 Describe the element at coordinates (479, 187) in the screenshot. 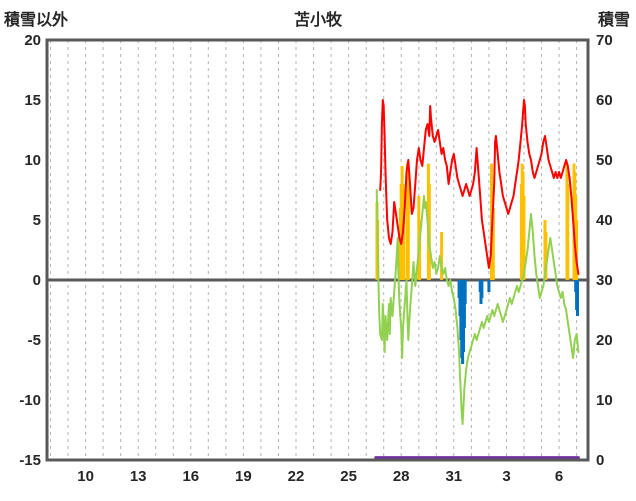

I see `red-line` at that location.